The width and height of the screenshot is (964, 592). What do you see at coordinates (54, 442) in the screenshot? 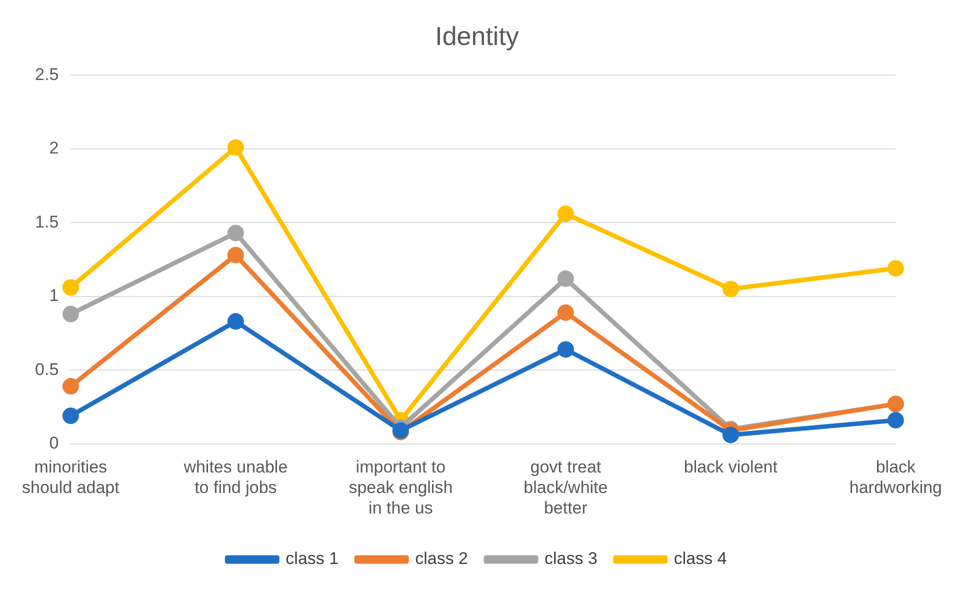
I see `y-tick-label: 0` at bounding box center [54, 442].